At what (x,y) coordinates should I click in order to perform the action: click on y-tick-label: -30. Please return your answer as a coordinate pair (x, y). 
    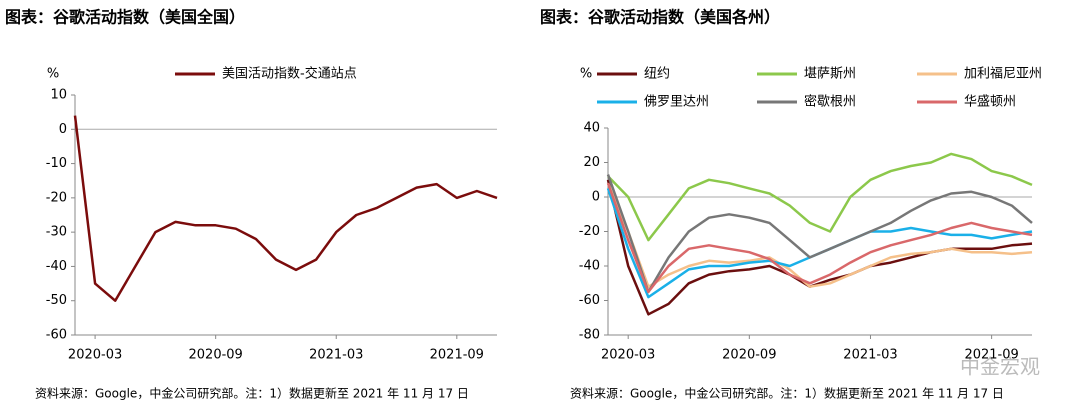
    Looking at the image, I should click on (56, 232).